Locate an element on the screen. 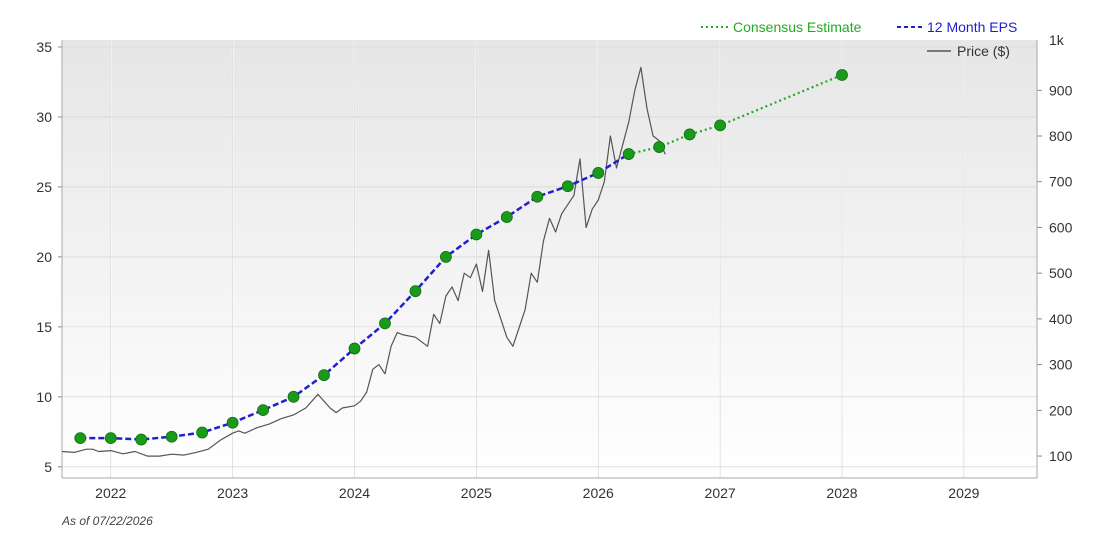 The height and width of the screenshot is (540, 1107). right-tick-label: 700 is located at coordinates (1061, 182).